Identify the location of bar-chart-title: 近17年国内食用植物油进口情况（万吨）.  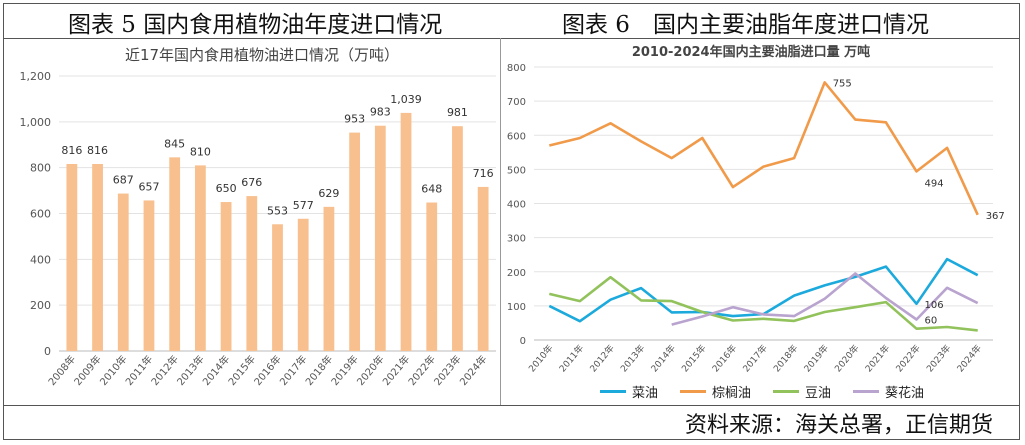
(262, 55).